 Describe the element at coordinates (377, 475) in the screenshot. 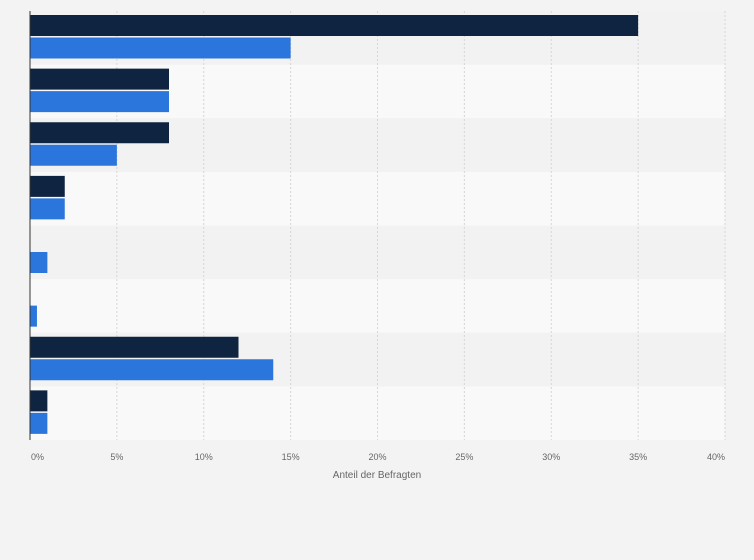

I see `x-axis-title: Anteil der Befragten` at that location.